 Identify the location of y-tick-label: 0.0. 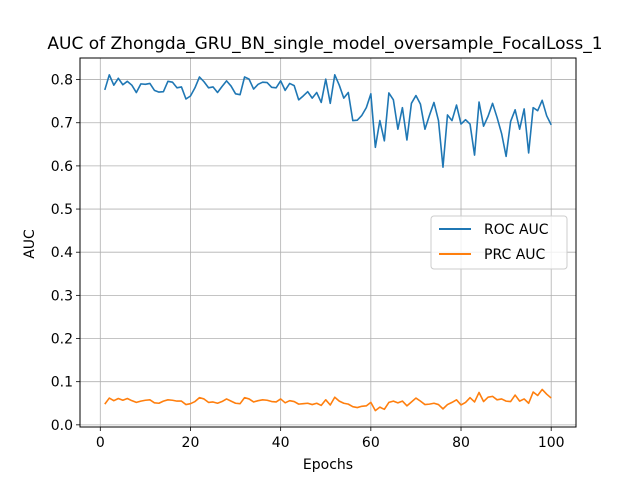
(62, 426).